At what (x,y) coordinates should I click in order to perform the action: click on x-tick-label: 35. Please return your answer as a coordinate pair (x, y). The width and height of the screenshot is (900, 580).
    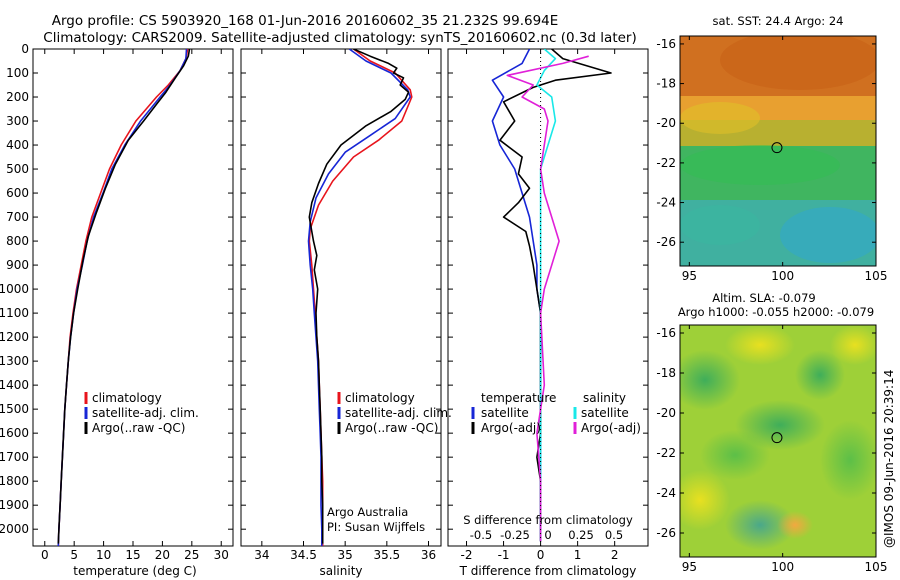
    Looking at the image, I should click on (345, 555).